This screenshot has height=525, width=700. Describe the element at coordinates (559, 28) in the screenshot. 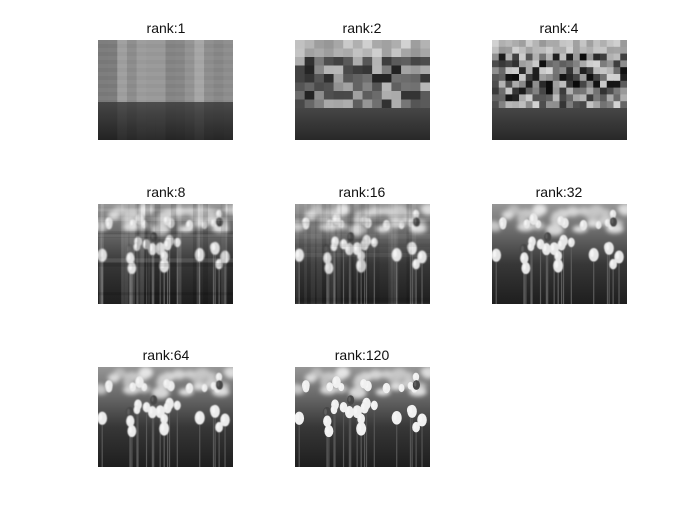

I see `panel-title-rank-4: rank:4` at that location.